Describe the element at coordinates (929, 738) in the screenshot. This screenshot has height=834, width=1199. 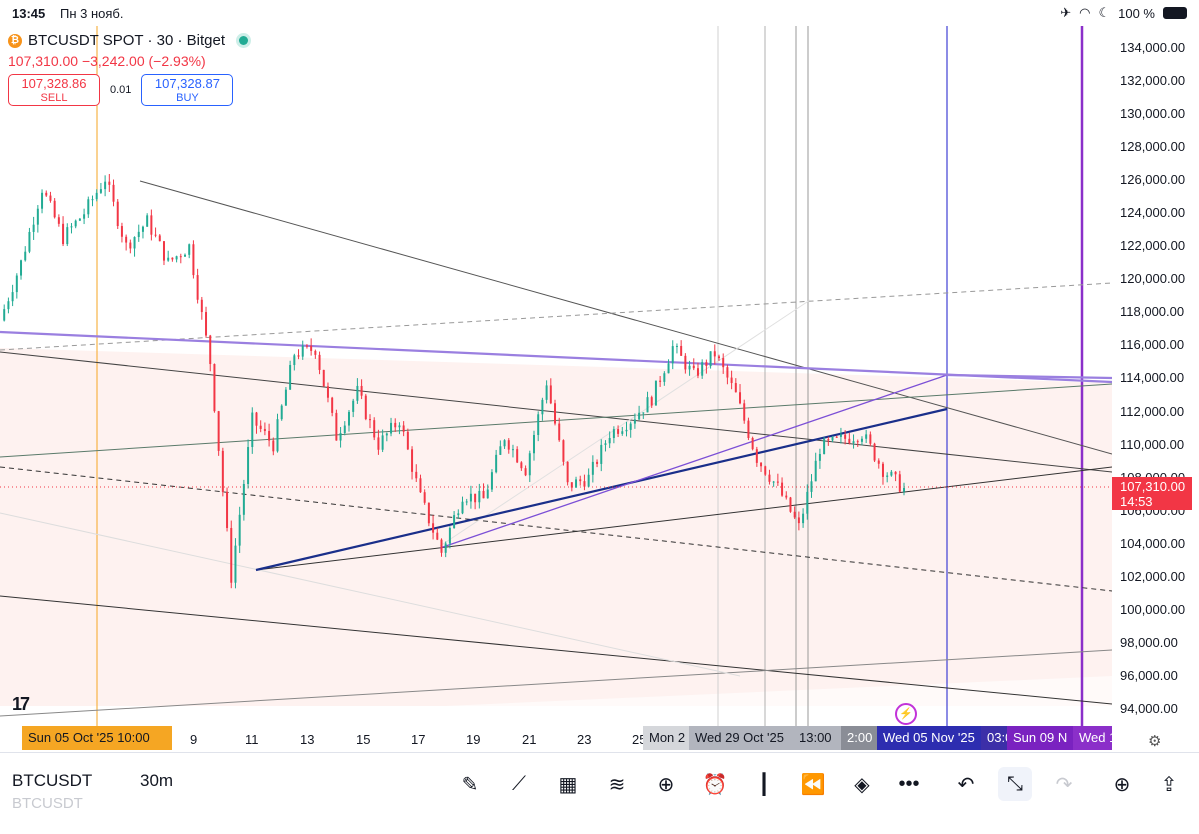
I see `xaxis-wed05-label: Wed 05 Nov '25` at that location.